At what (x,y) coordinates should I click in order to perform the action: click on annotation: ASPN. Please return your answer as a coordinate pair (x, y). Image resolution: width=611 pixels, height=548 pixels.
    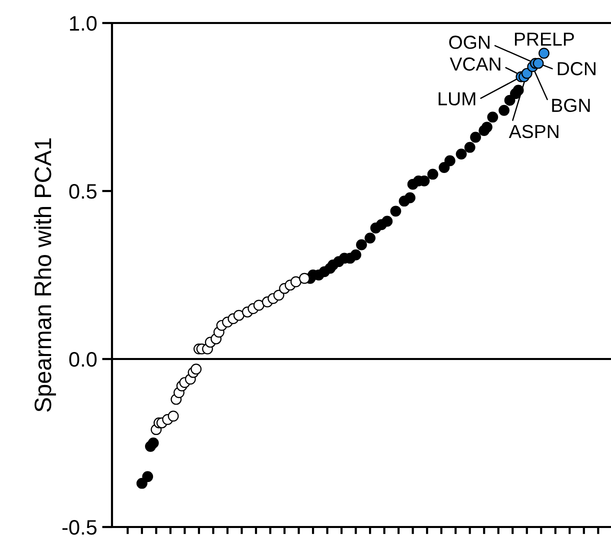
    Looking at the image, I should click on (533, 131).